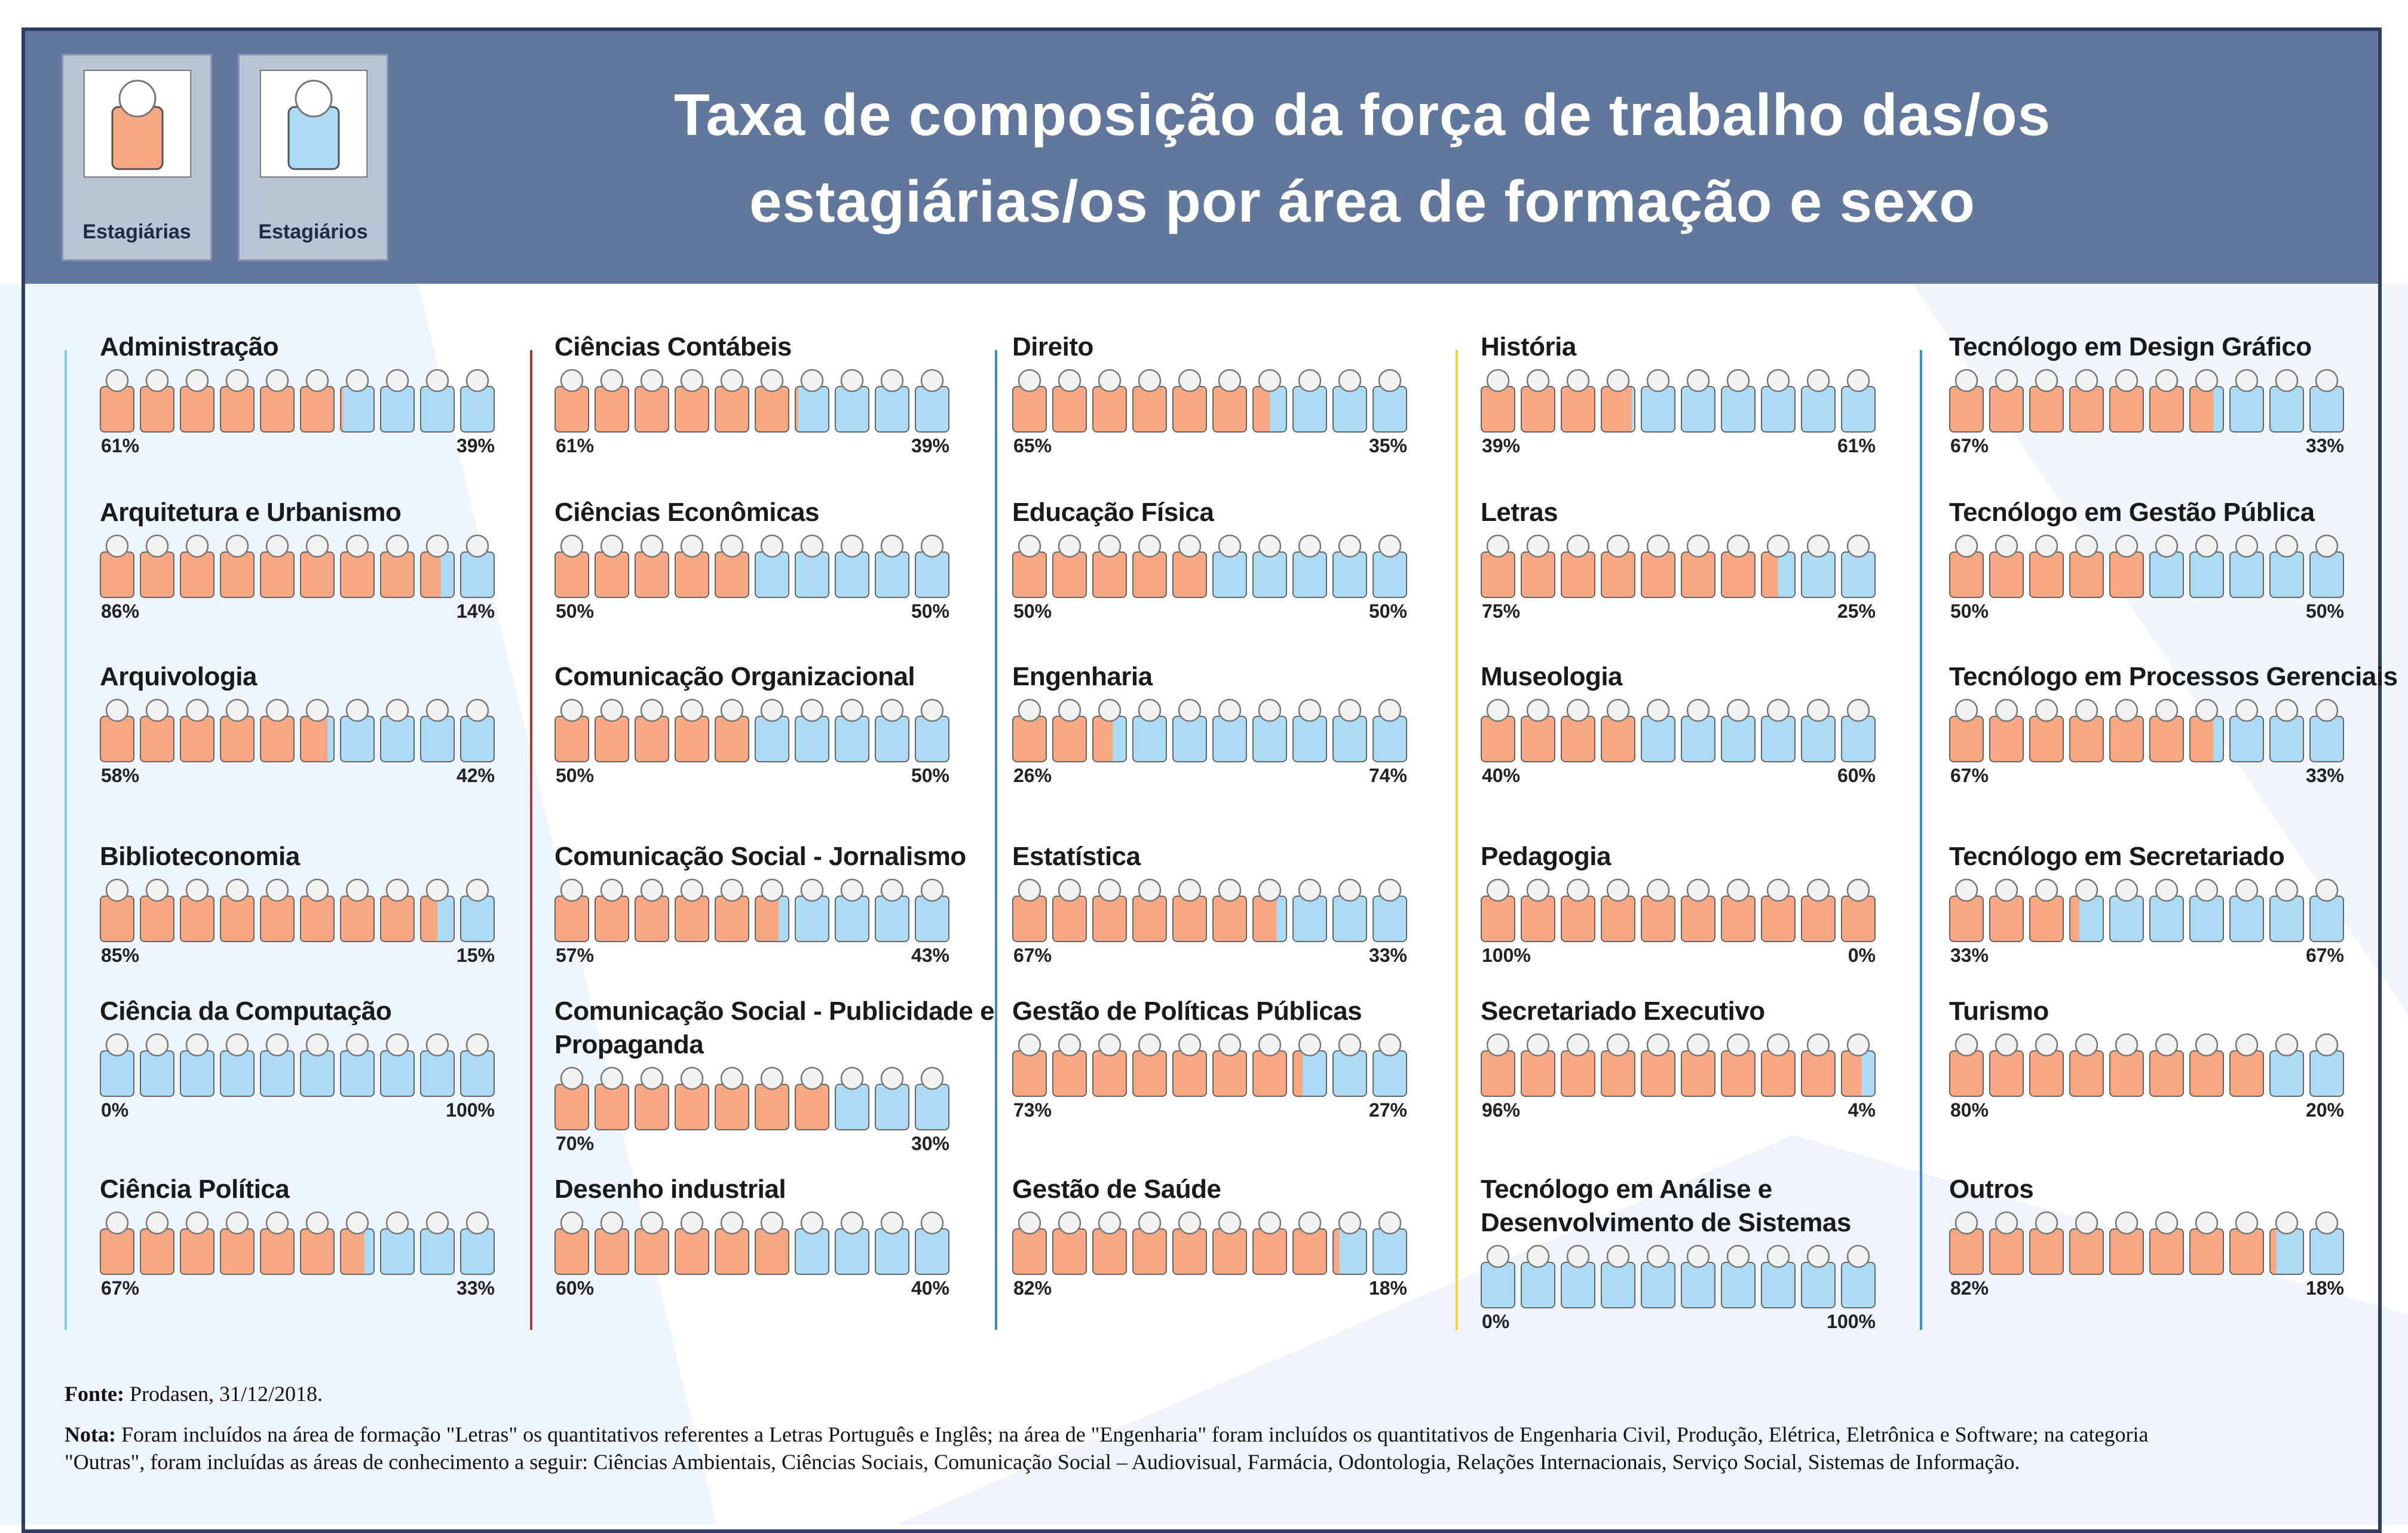 Image resolution: width=2408 pixels, height=1533 pixels. I want to click on chart: Museologia 40% 60%, so click(1711, 726).